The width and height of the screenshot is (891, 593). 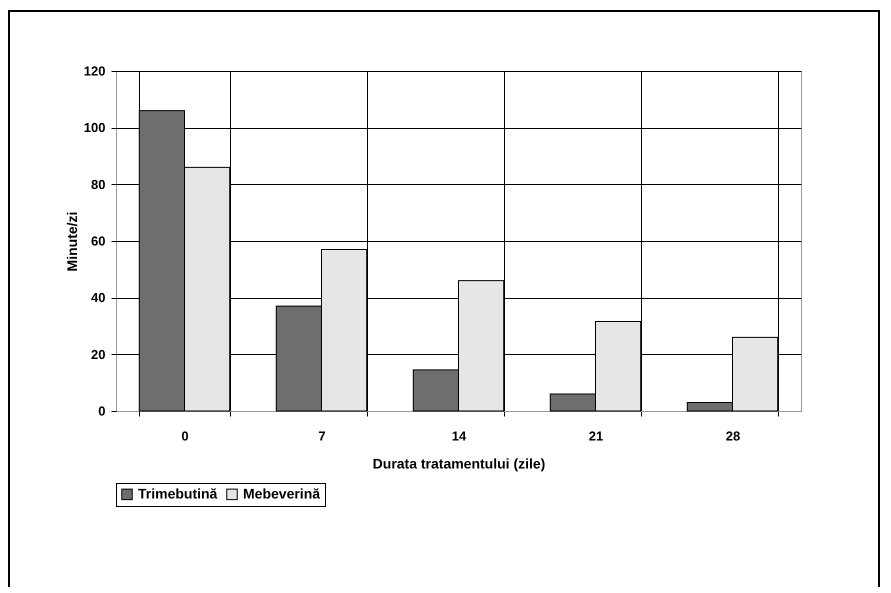 What do you see at coordinates (281, 493) in the screenshot?
I see `legend-label: Mebeverină` at bounding box center [281, 493].